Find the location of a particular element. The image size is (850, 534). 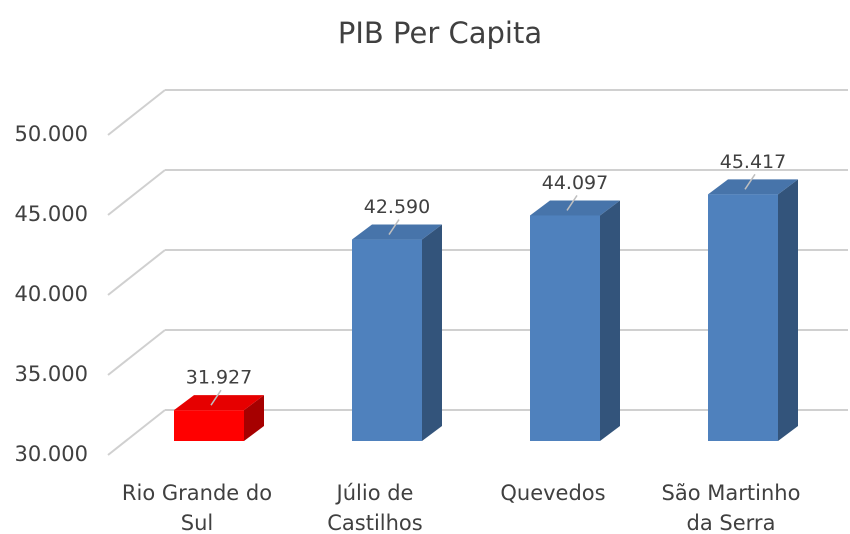

y-tick-label: 45.000 is located at coordinates (51, 214).